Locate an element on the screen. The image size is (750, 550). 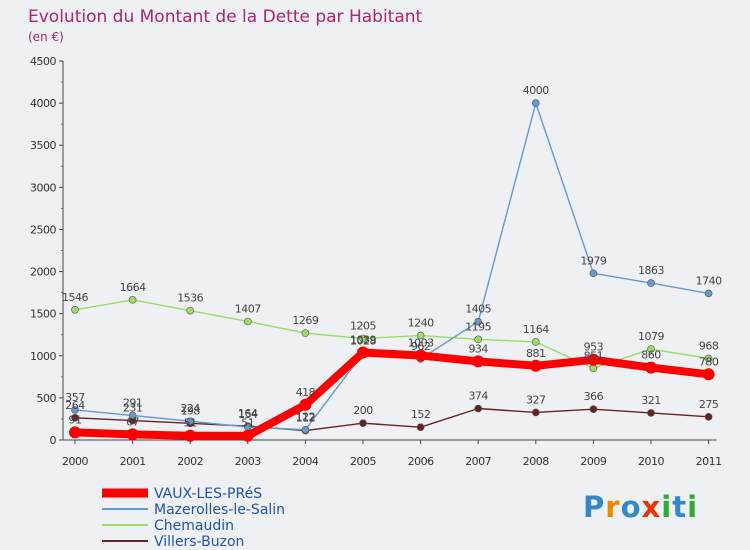
data-label: 968 is located at coordinates (709, 345).